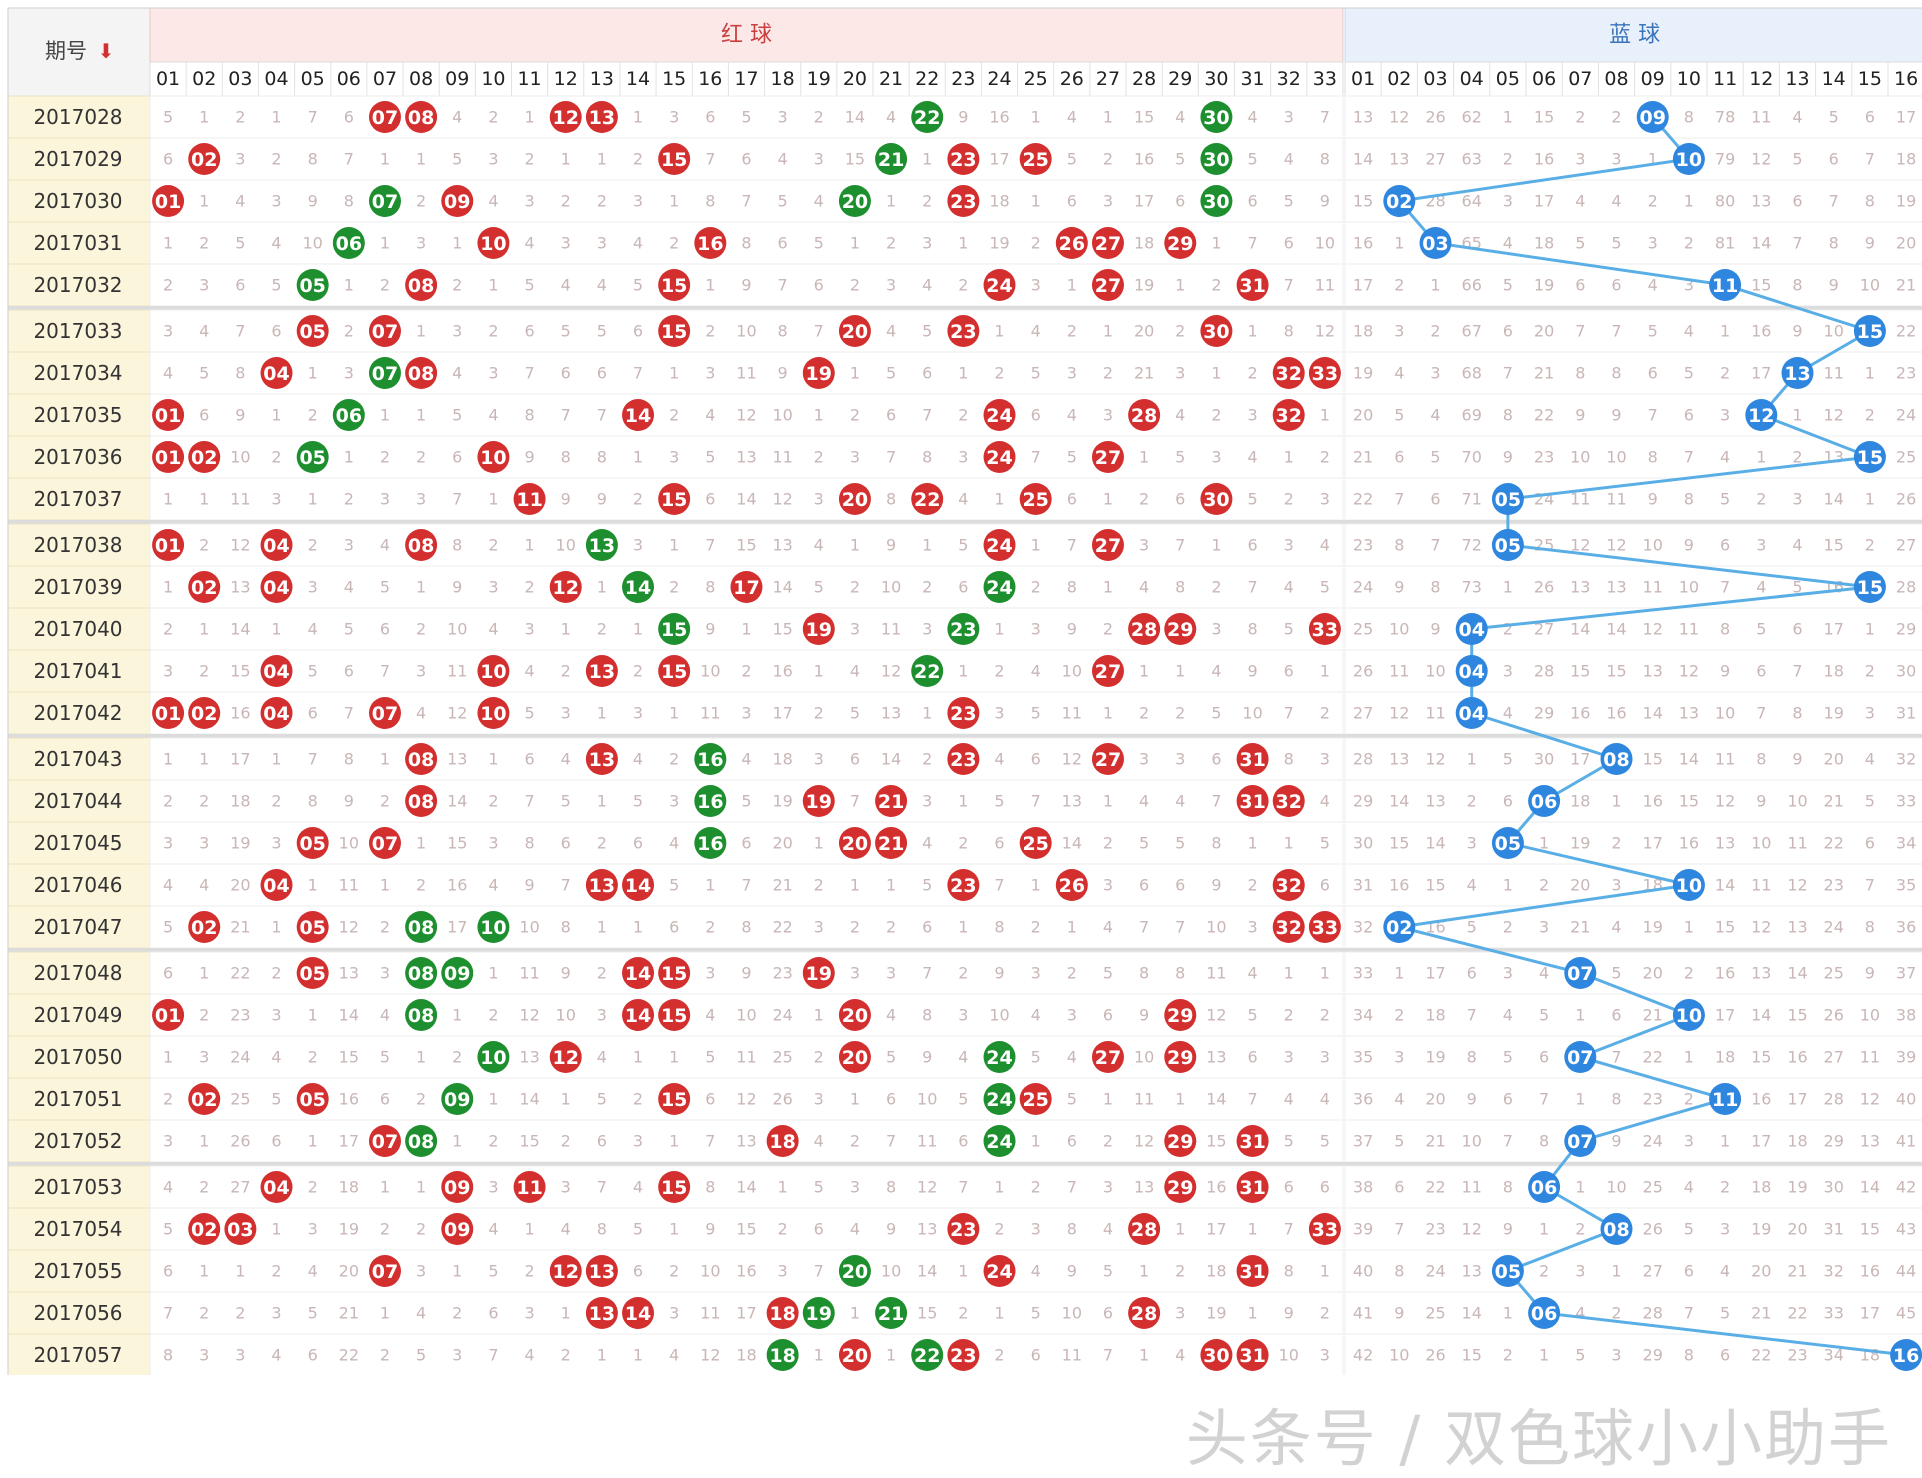 The width and height of the screenshot is (1922, 1478). Describe the element at coordinates (1653, 1229) in the screenshot. I see `blue-omission-value: 26` at that location.